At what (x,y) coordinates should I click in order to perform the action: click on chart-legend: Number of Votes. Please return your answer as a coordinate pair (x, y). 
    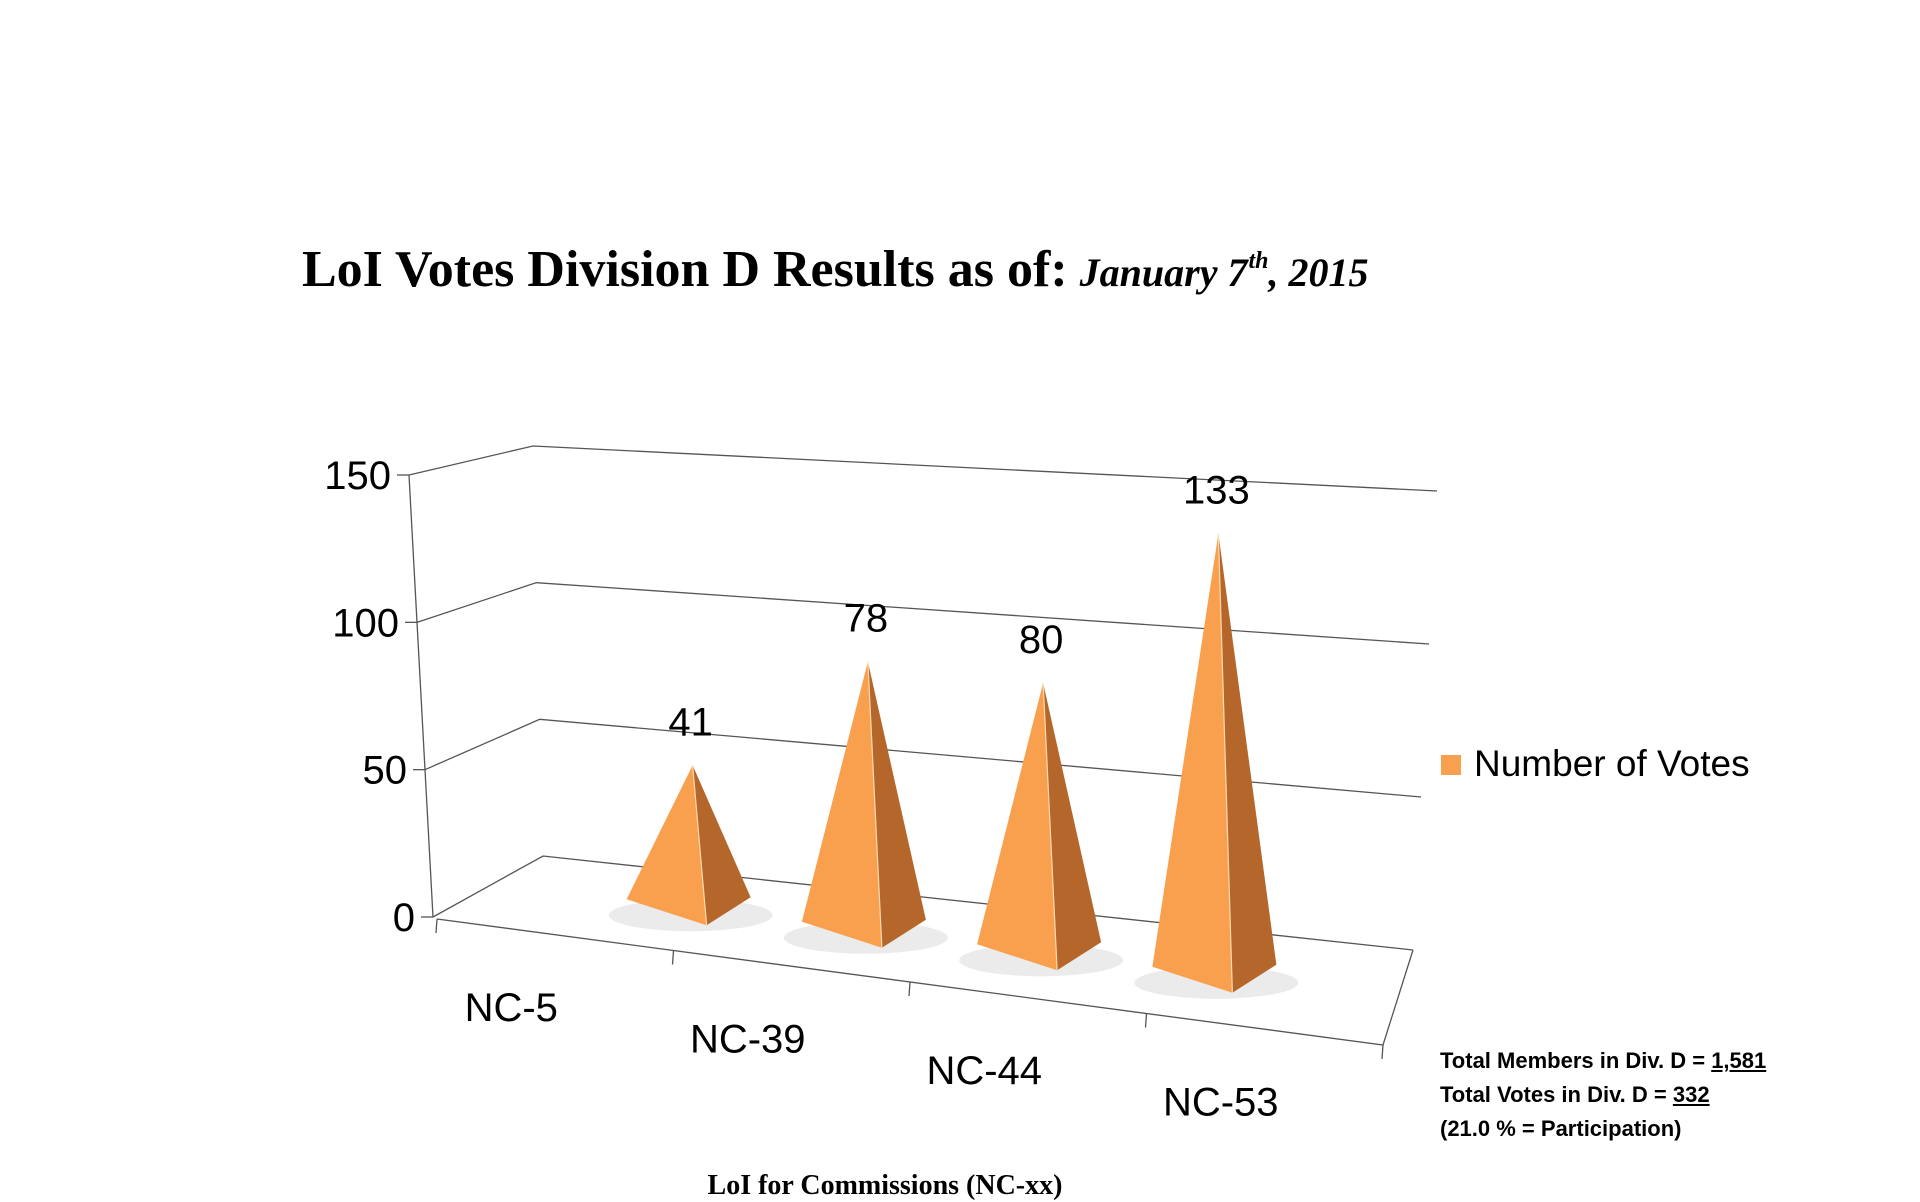
    Looking at the image, I should click on (1595, 763).